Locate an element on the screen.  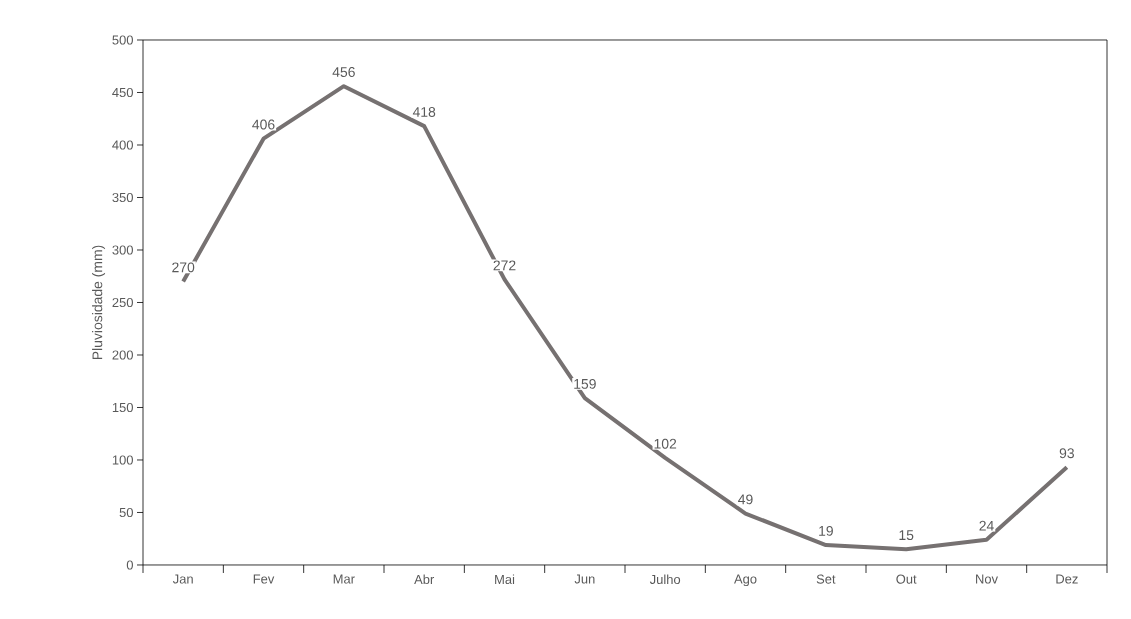
y-tick-label: 300 is located at coordinates (122, 250).